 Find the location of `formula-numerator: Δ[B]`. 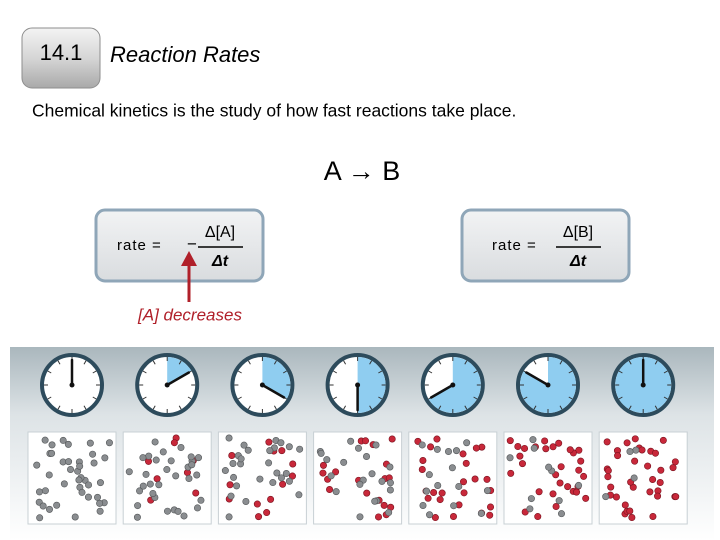

formula-numerator: Δ[B] is located at coordinates (578, 232).